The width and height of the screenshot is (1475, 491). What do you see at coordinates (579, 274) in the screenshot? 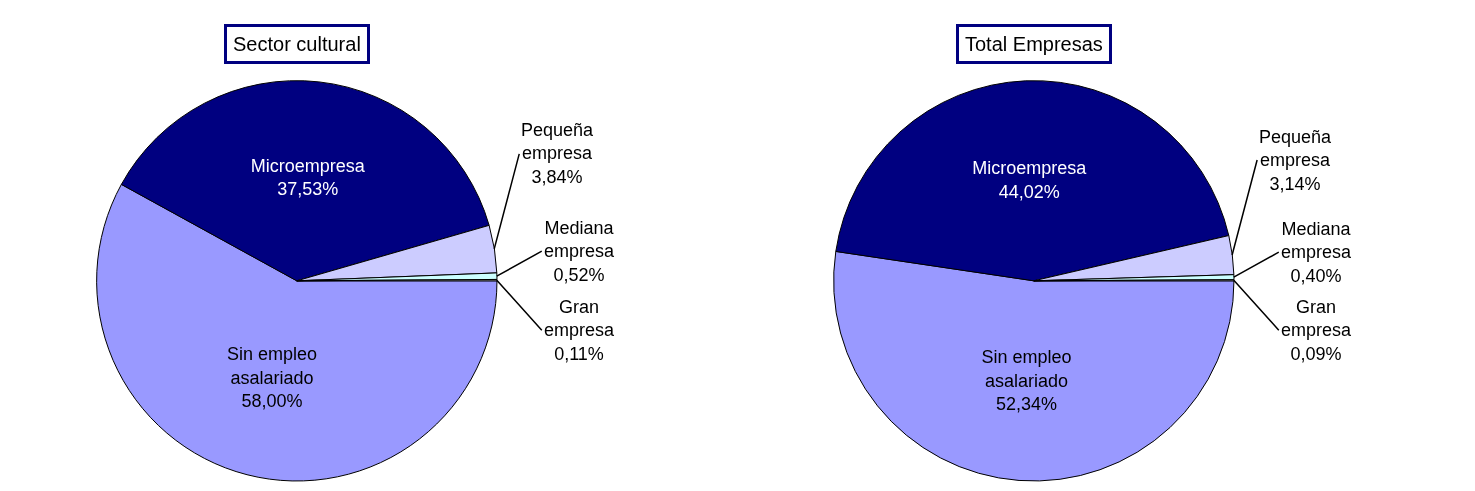
I see `data-label: 0,52%` at bounding box center [579, 274].